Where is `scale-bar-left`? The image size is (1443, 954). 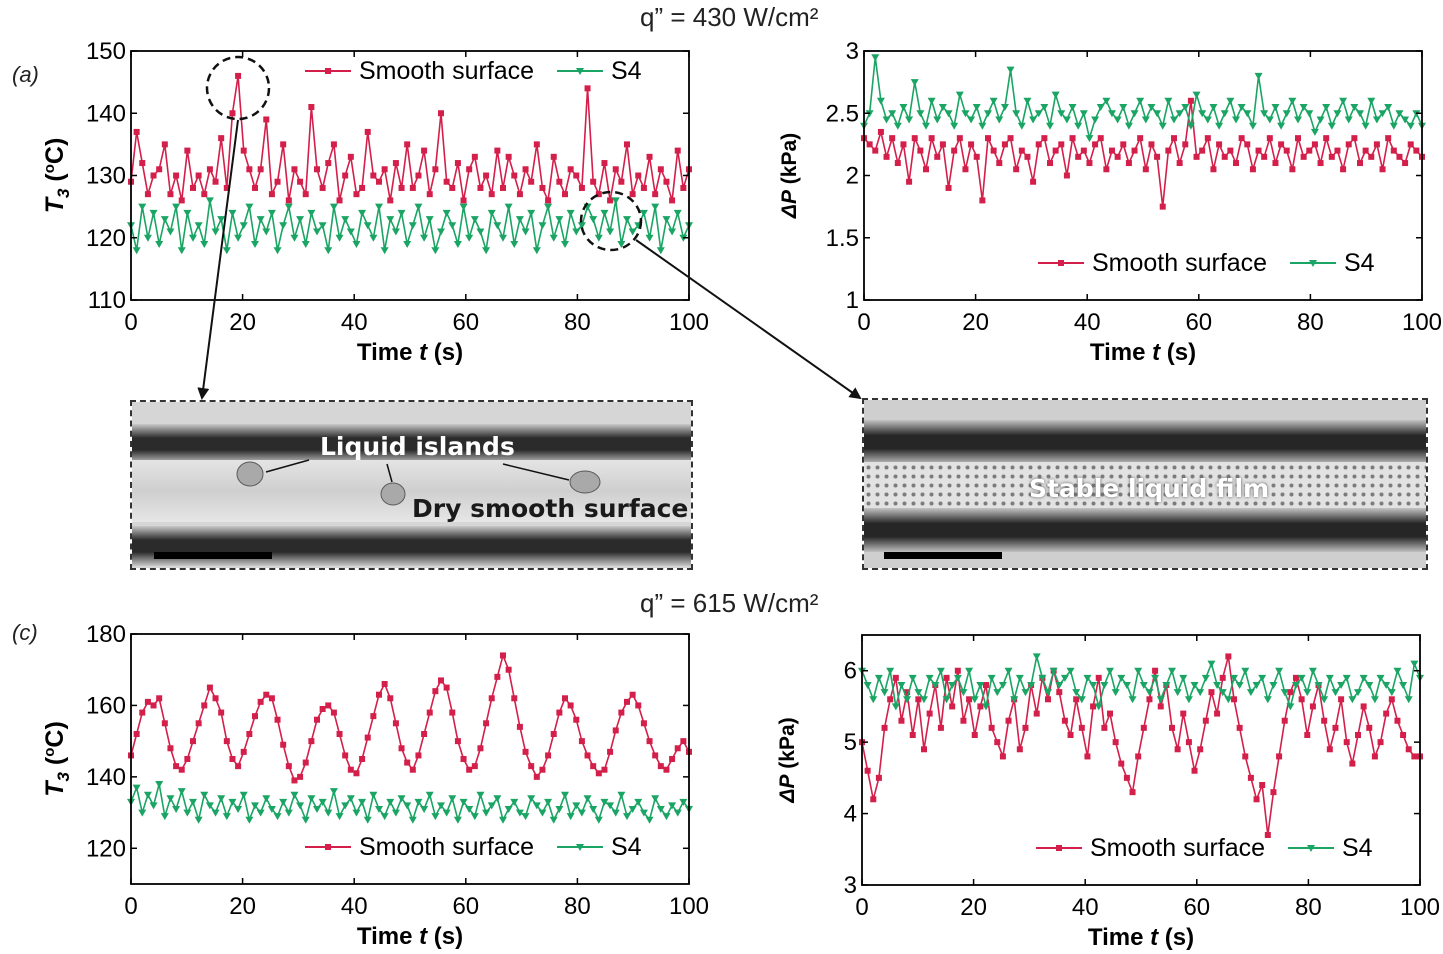
scale-bar-left is located at coordinates (213, 555).